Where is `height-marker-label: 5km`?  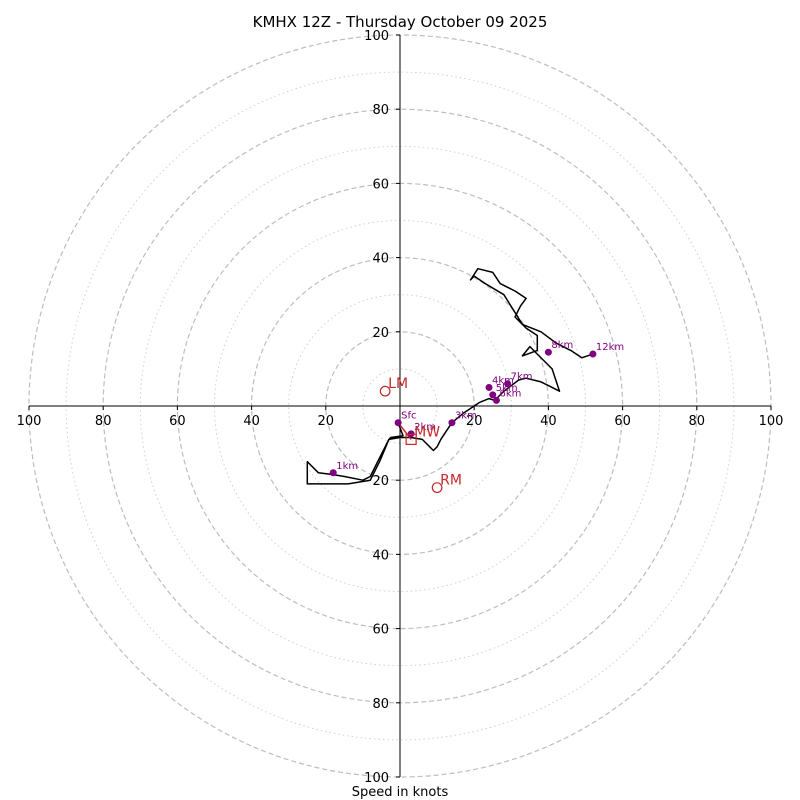 height-marker-label: 5km is located at coordinates (507, 388).